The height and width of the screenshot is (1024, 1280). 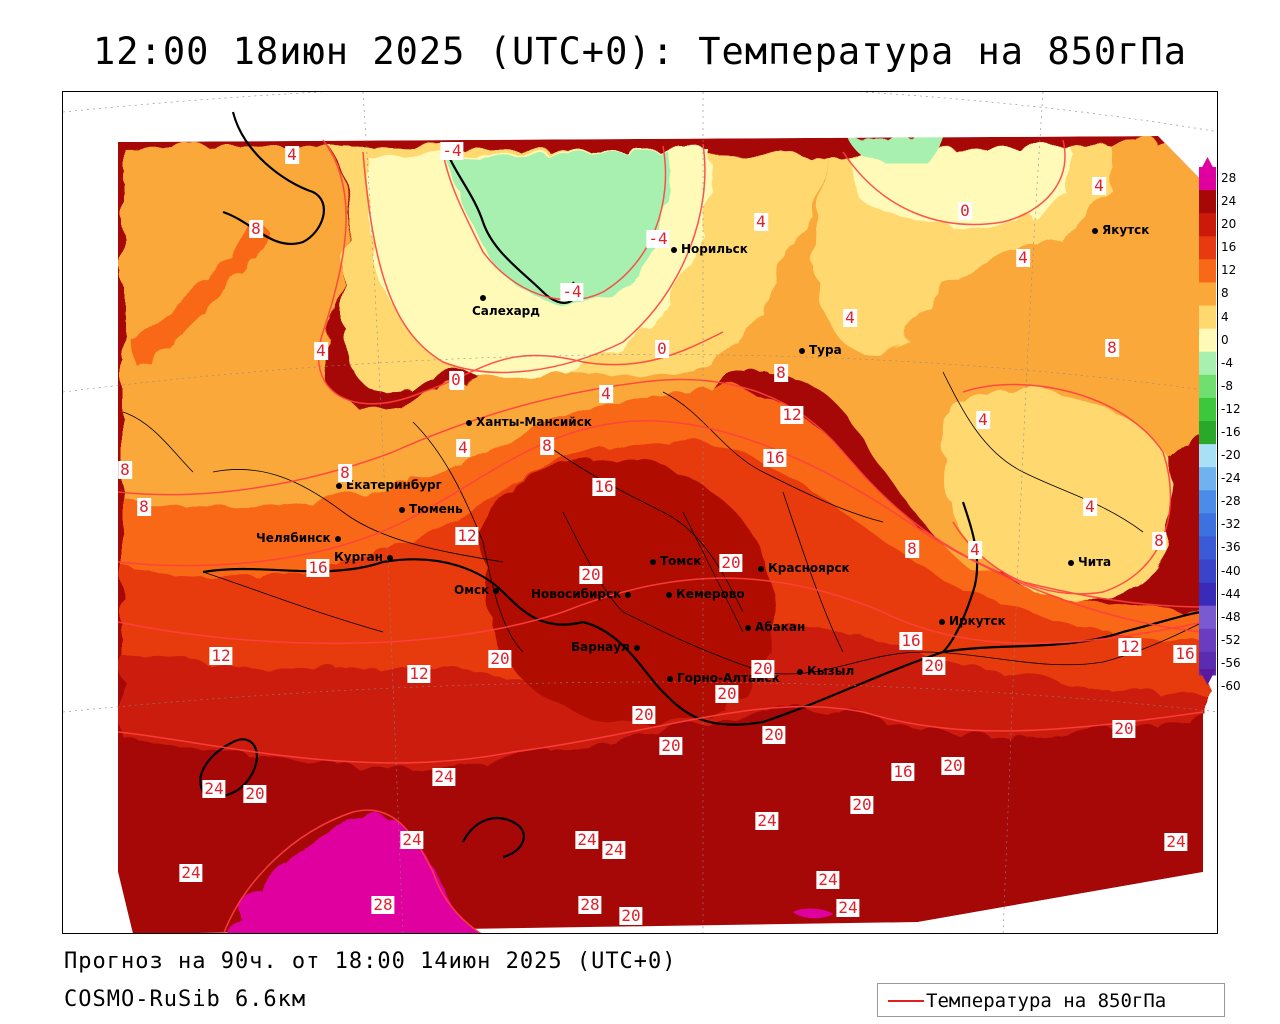 What do you see at coordinates (954, 182) in the screenshot?
I see `band-0-east` at bounding box center [954, 182].